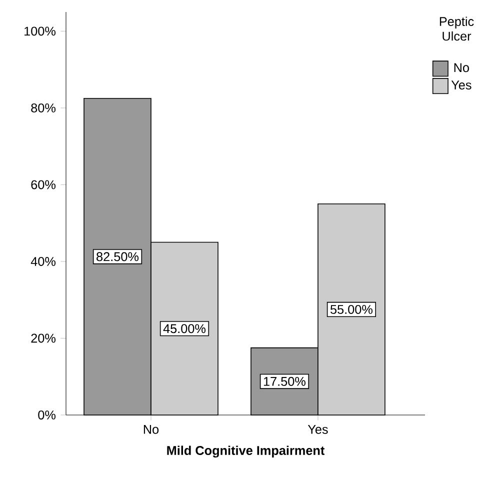 This screenshot has width=480, height=477. What do you see at coordinates (117, 257) in the screenshot?
I see `data-label: 82.50%` at bounding box center [117, 257].